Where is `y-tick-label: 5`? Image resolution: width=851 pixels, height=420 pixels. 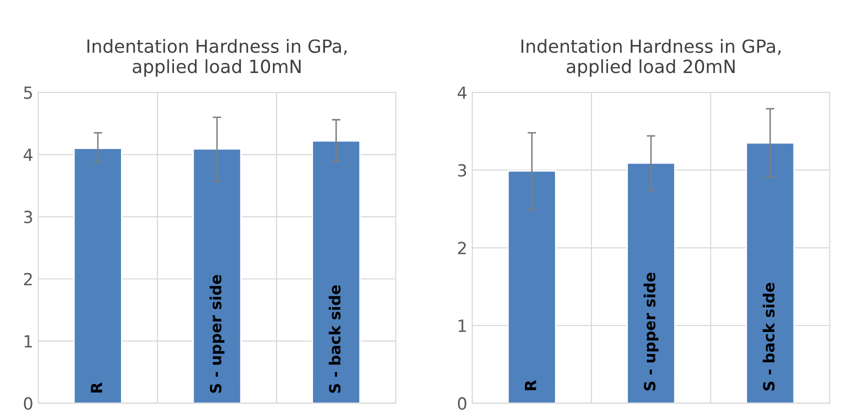
y-tick-label: 5 is located at coordinates (28, 92).